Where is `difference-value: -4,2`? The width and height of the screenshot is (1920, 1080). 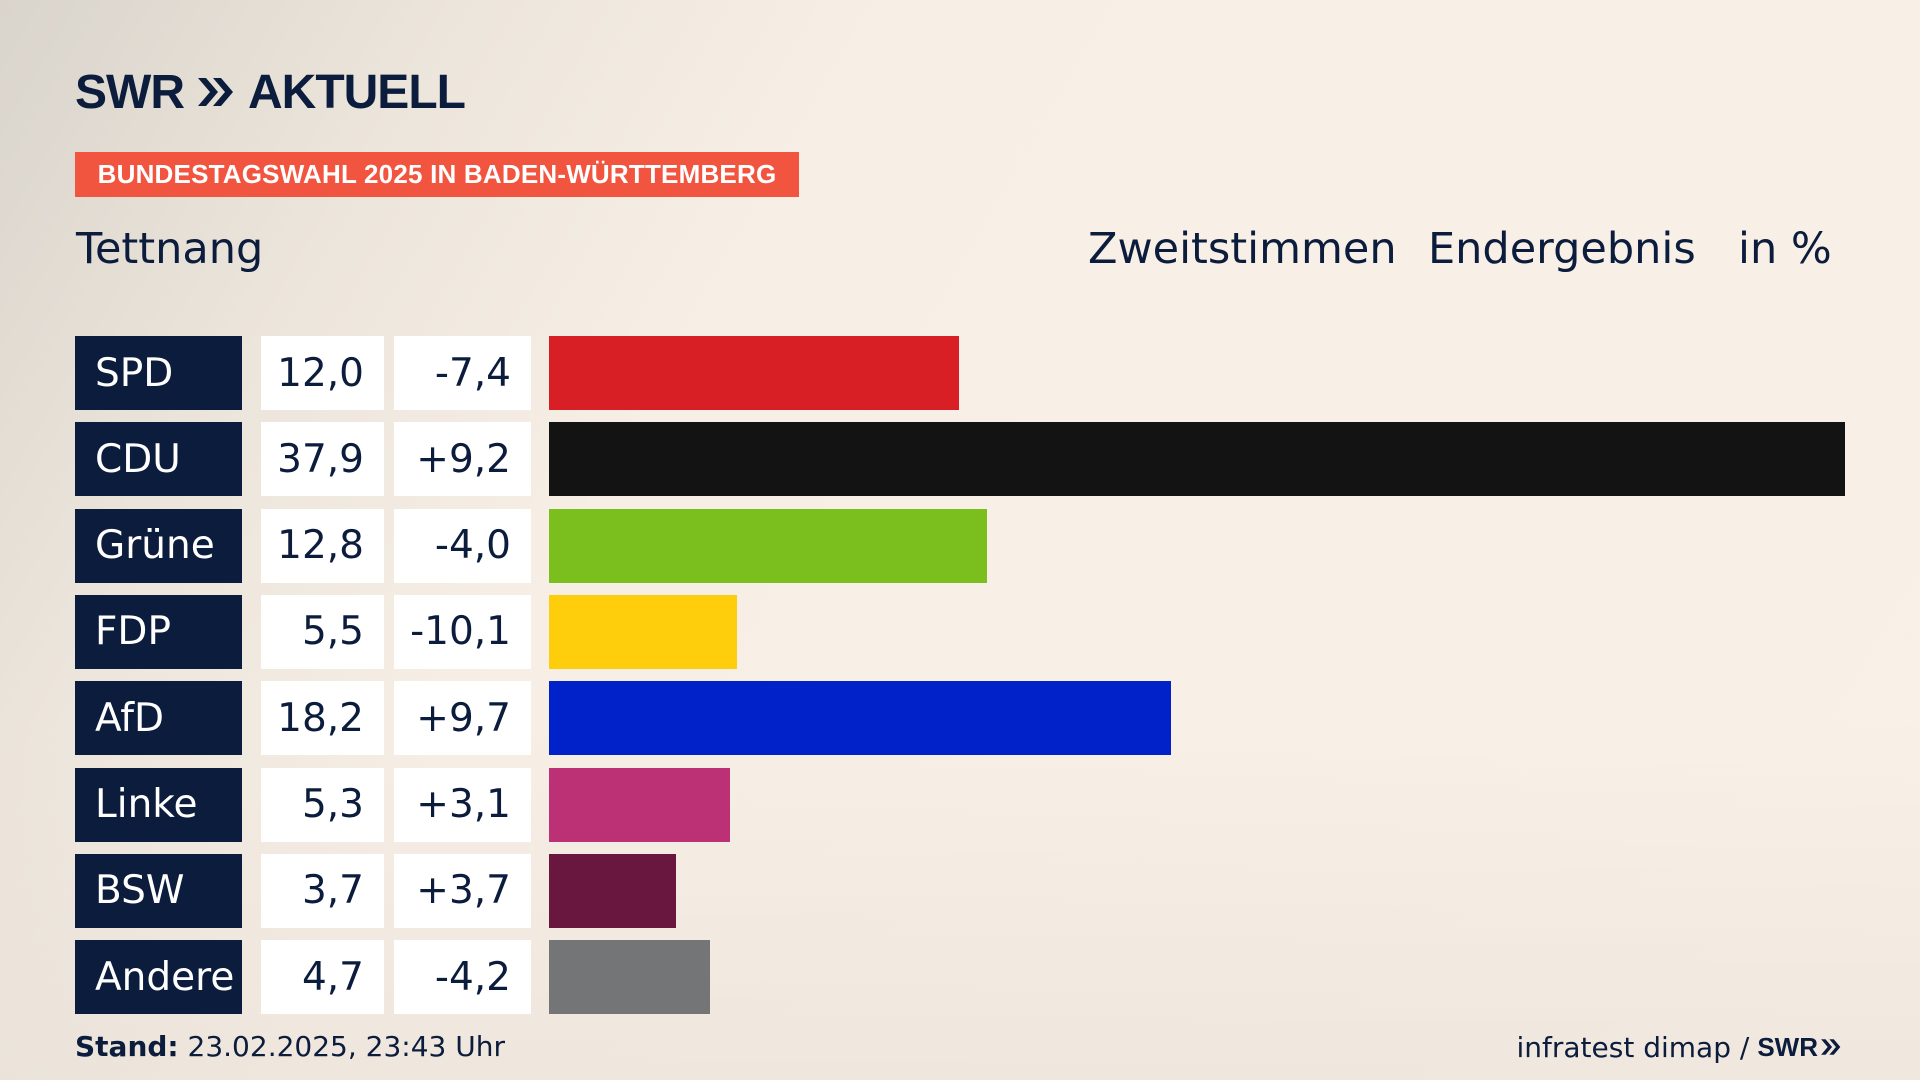
difference-value: -4,2 is located at coordinates (462, 977).